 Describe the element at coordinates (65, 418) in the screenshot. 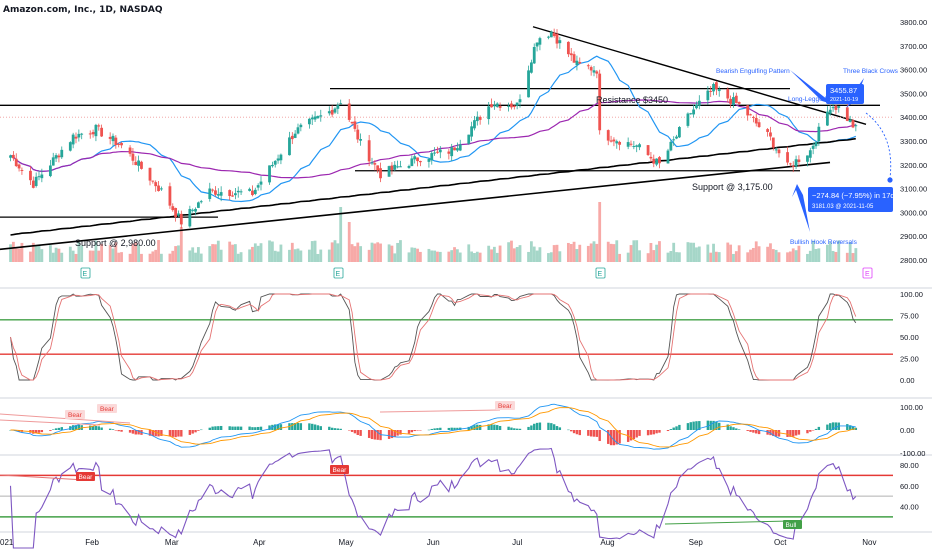

I see `macd-divergence-line` at that location.